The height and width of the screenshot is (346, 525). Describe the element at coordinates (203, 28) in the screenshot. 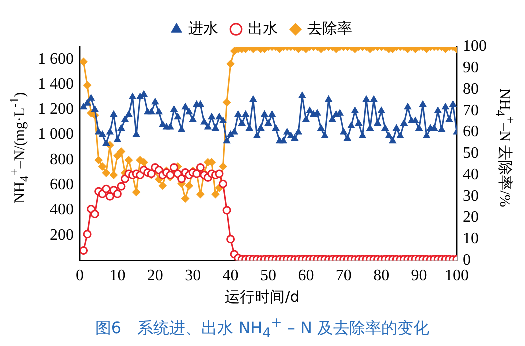

I see `legend-label: 进水` at that location.